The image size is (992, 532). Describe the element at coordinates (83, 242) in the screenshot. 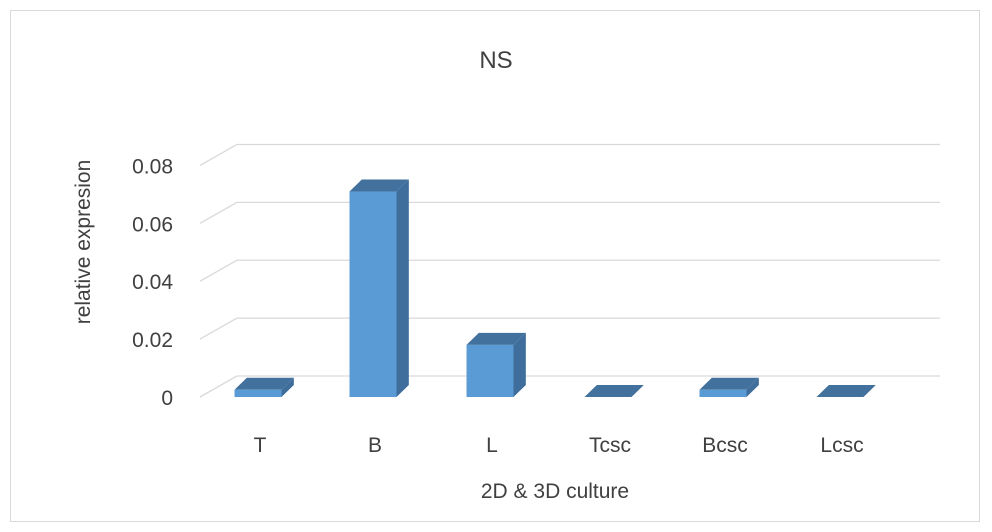

I see `y-axis-title: relative expresion` at that location.